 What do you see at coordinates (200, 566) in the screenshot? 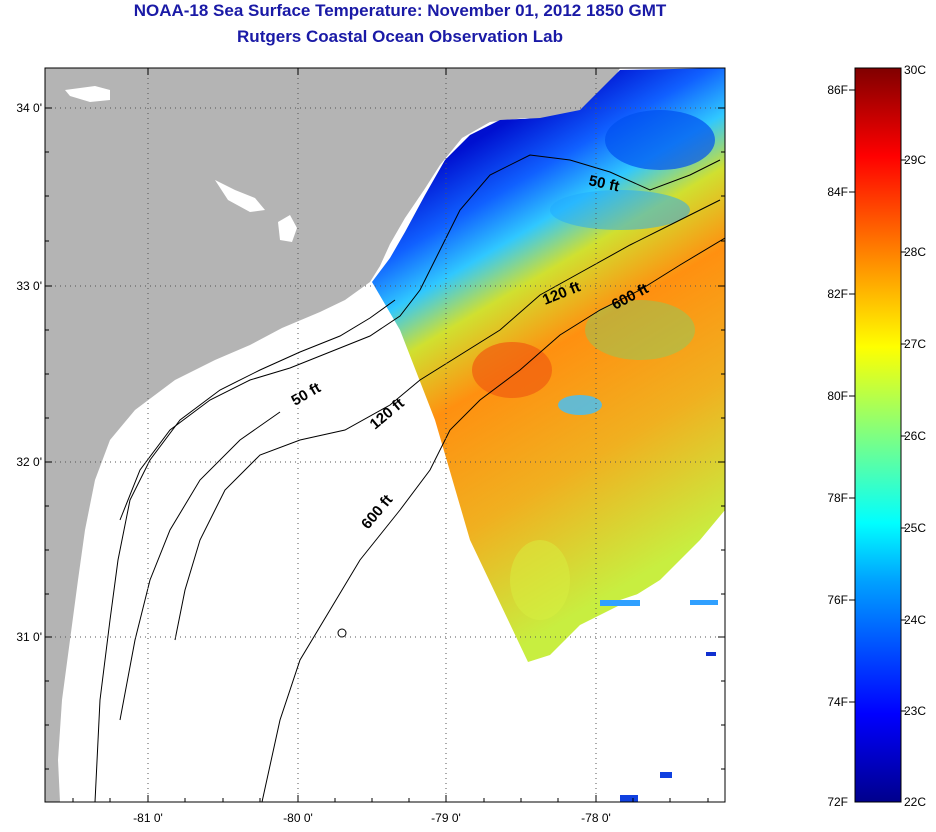
I see `coastline-inner` at bounding box center [200, 566].